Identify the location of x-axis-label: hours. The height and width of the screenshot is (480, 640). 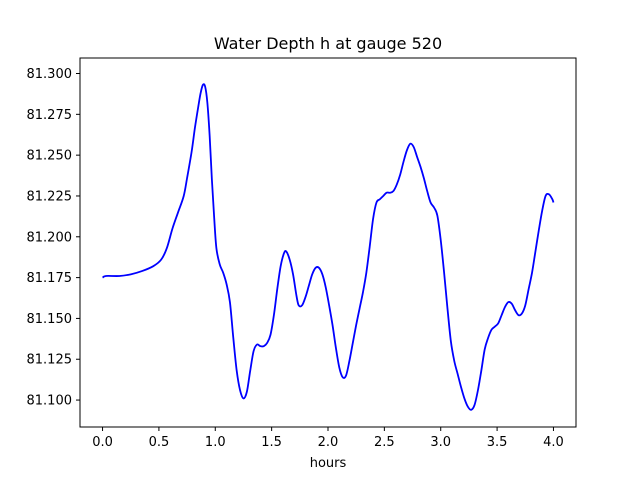
(328, 463).